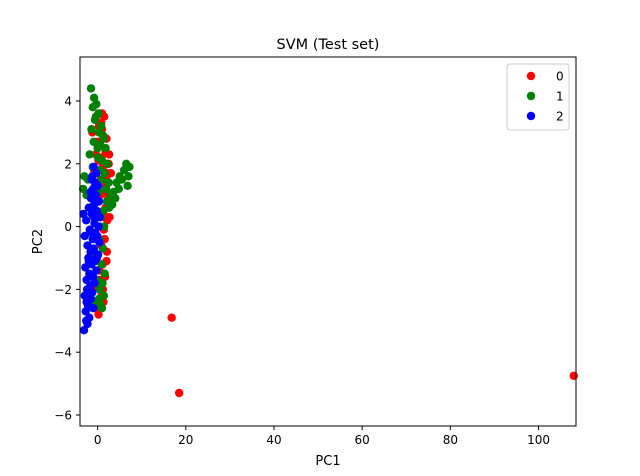 The width and height of the screenshot is (640, 476). What do you see at coordinates (328, 45) in the screenshot?
I see `chart-title: SVM (Test set)` at bounding box center [328, 45].